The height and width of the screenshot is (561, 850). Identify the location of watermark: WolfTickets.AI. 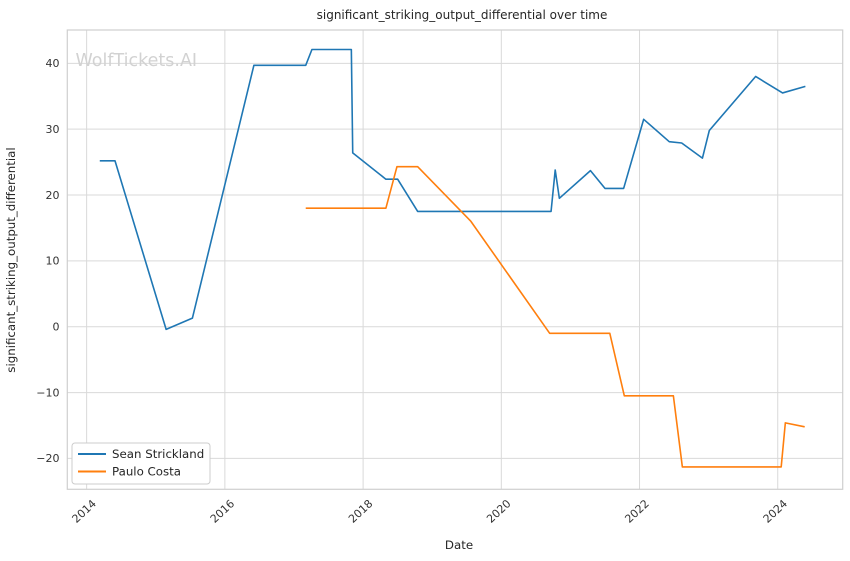
(137, 61).